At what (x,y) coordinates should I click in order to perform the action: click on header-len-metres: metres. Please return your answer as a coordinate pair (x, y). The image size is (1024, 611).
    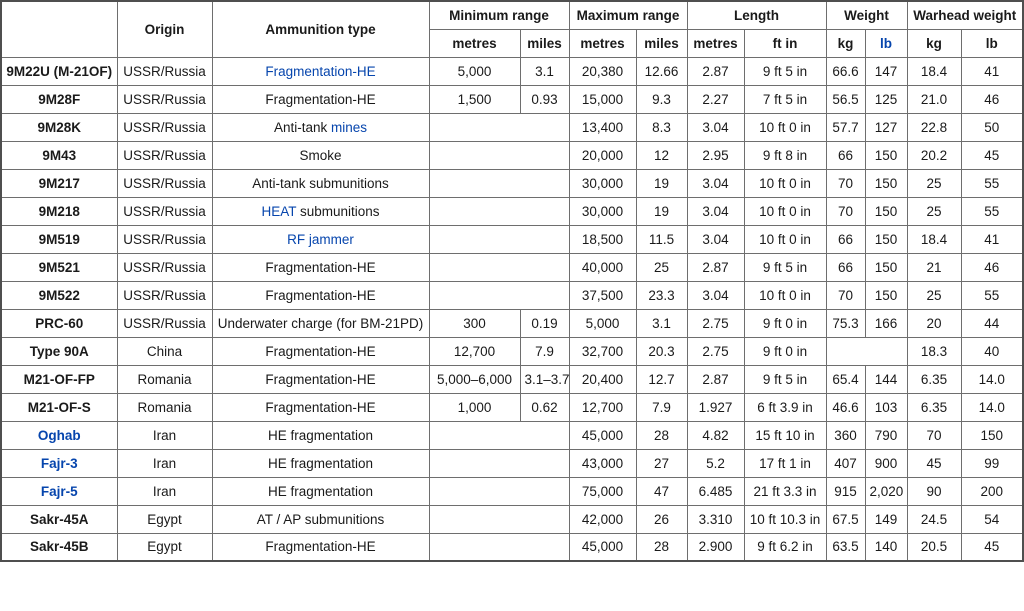
    Looking at the image, I should click on (715, 43).